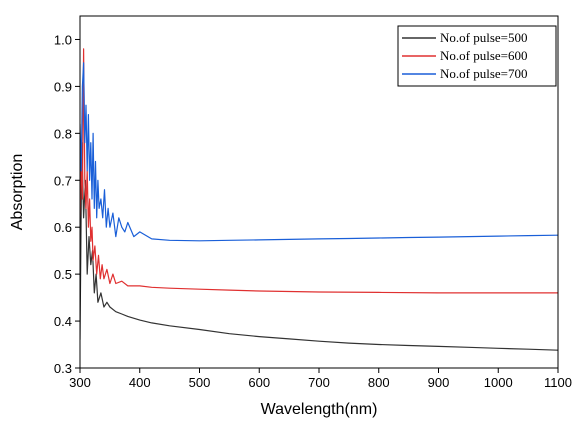 The width and height of the screenshot is (577, 424). Describe the element at coordinates (63, 39) in the screenshot. I see `y-tick-label: 1.0` at that location.